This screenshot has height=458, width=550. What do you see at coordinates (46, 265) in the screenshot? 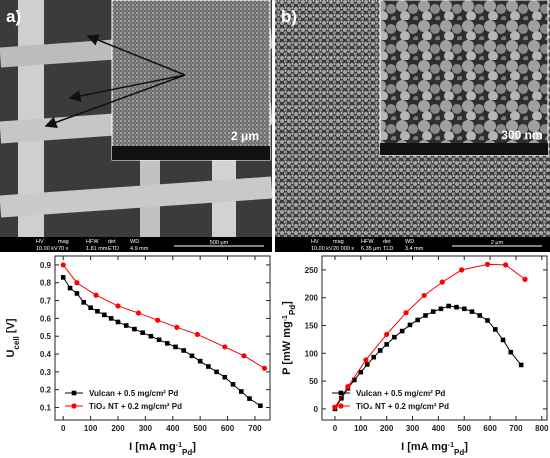
I see `y-tick-label: 0.9` at bounding box center [46, 265].